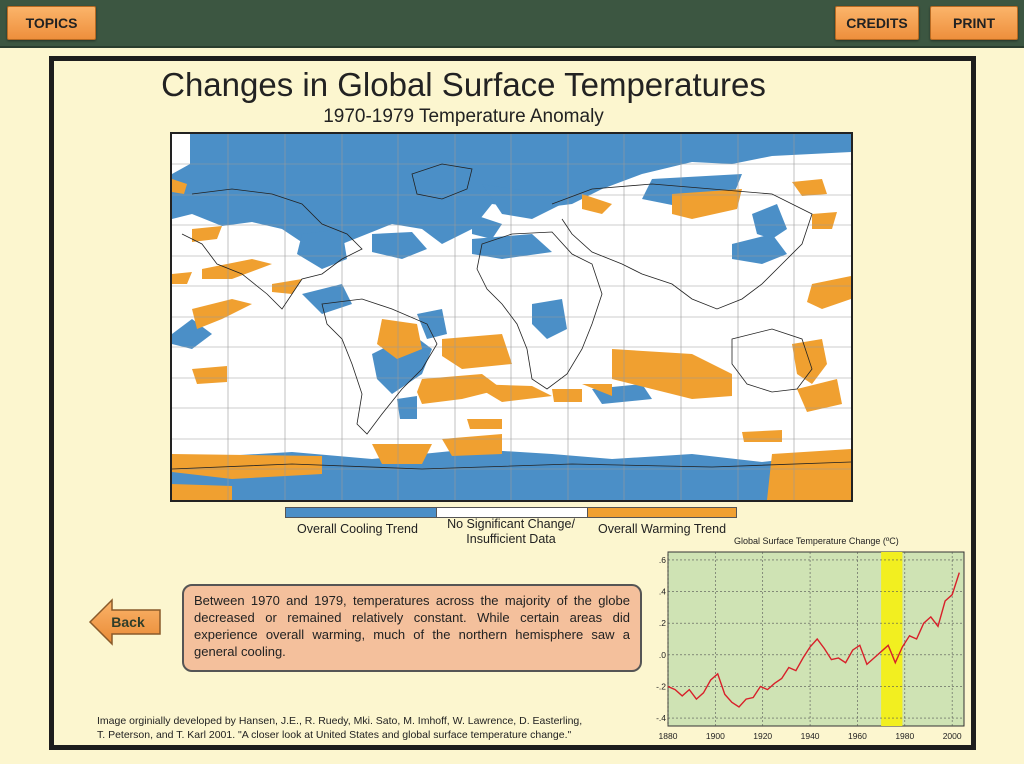  What do you see at coordinates (662, 592) in the screenshot?
I see `chart-y-tick-label: .4` at bounding box center [662, 592].